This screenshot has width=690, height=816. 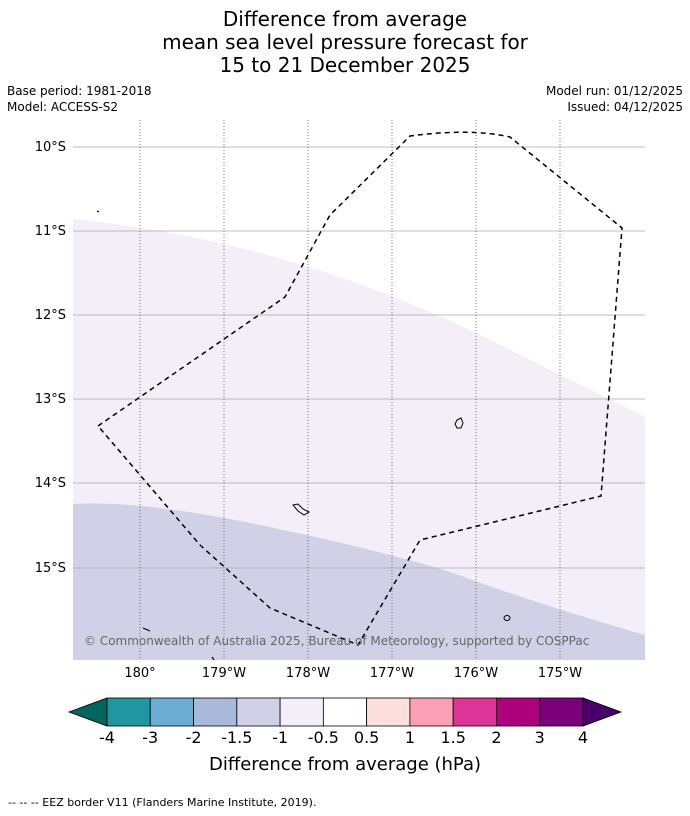 What do you see at coordinates (614, 91) in the screenshot?
I see `model-run: Model run: 01/12/2025` at bounding box center [614, 91].